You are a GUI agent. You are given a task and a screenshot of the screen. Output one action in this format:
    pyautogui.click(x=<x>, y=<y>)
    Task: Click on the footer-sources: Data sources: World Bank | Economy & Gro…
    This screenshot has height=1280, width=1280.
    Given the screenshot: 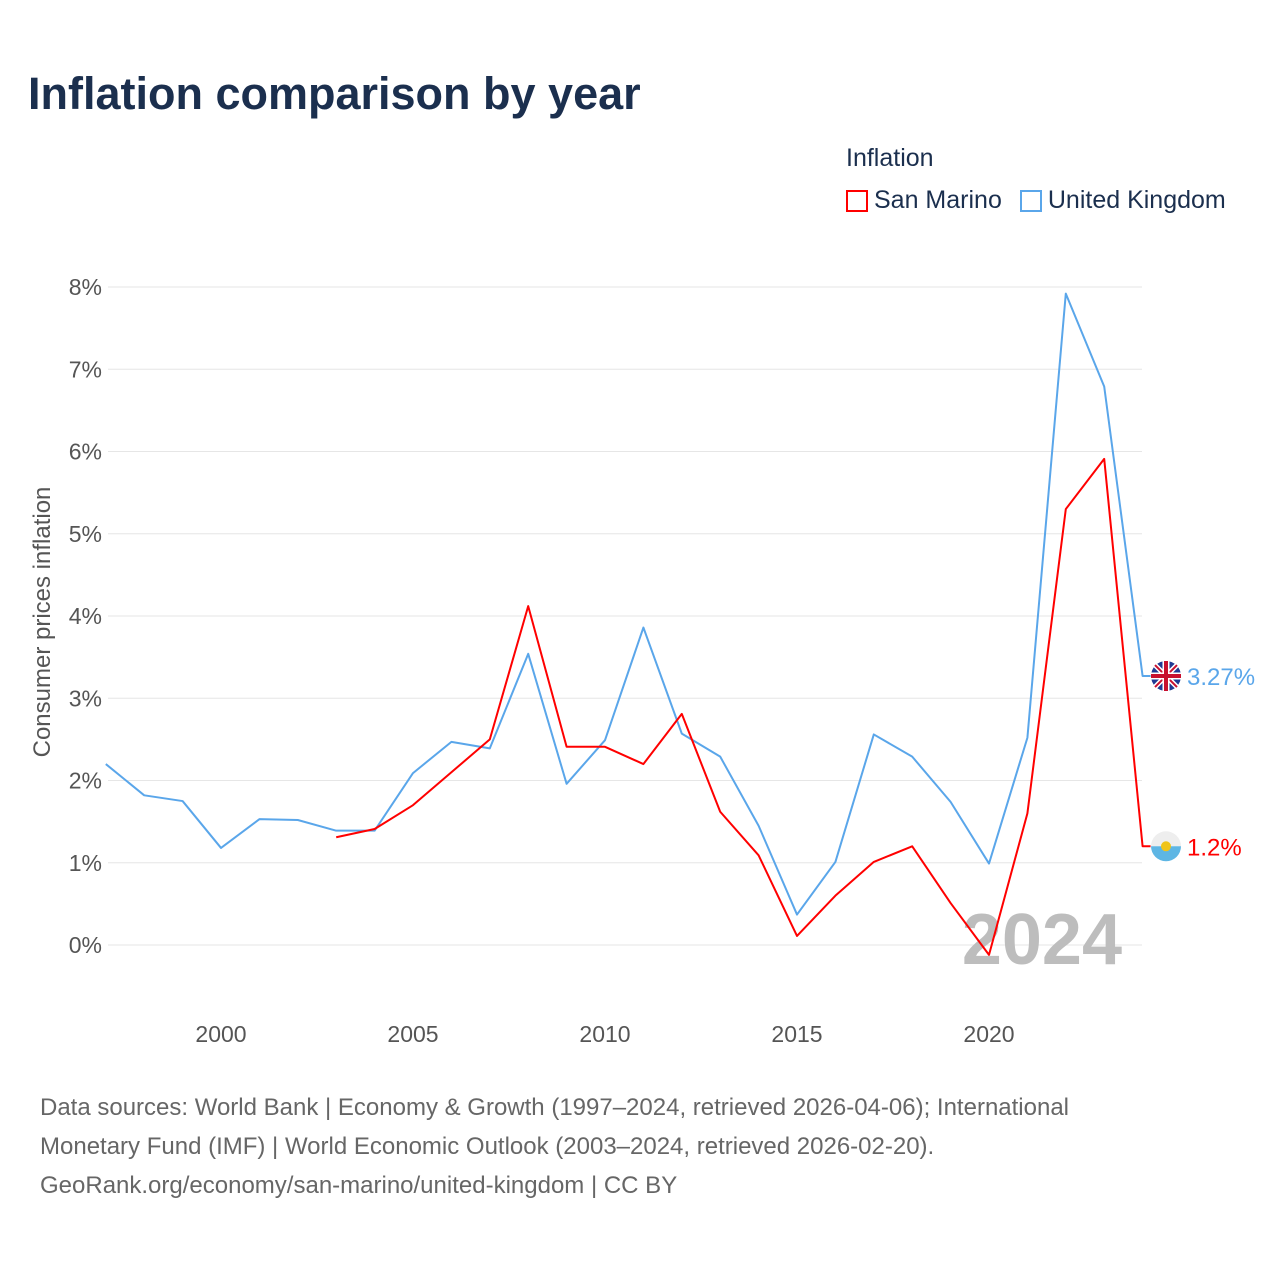 What is the action you would take?
    pyautogui.click(x=554, y=1146)
    